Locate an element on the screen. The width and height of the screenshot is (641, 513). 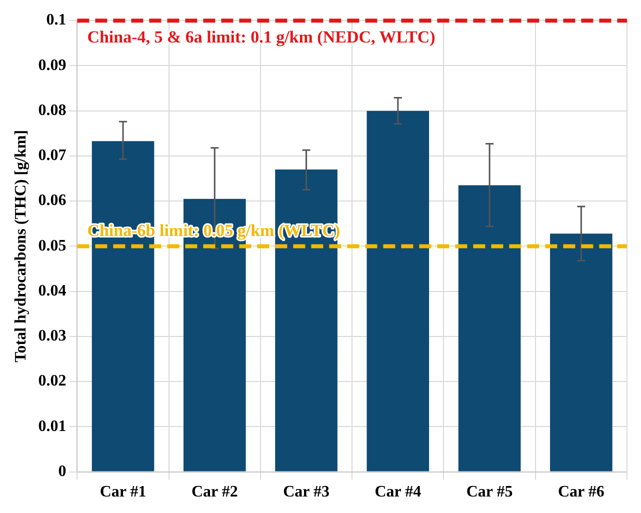
x-tick-label: Car #1 is located at coordinates (123, 492).